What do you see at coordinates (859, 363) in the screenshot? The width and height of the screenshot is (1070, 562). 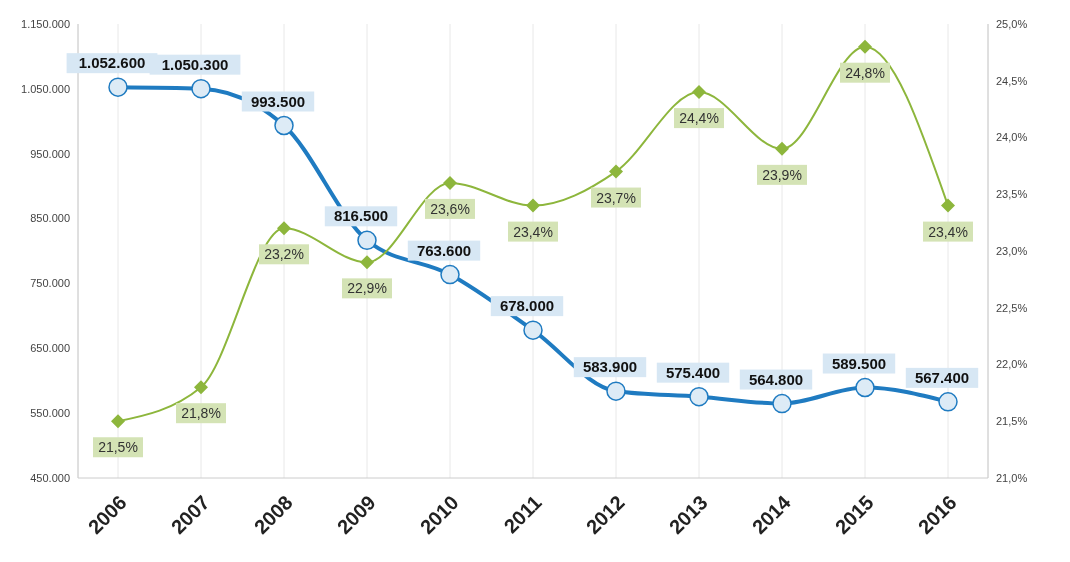 I see `data-label: 589.500` at bounding box center [859, 363].